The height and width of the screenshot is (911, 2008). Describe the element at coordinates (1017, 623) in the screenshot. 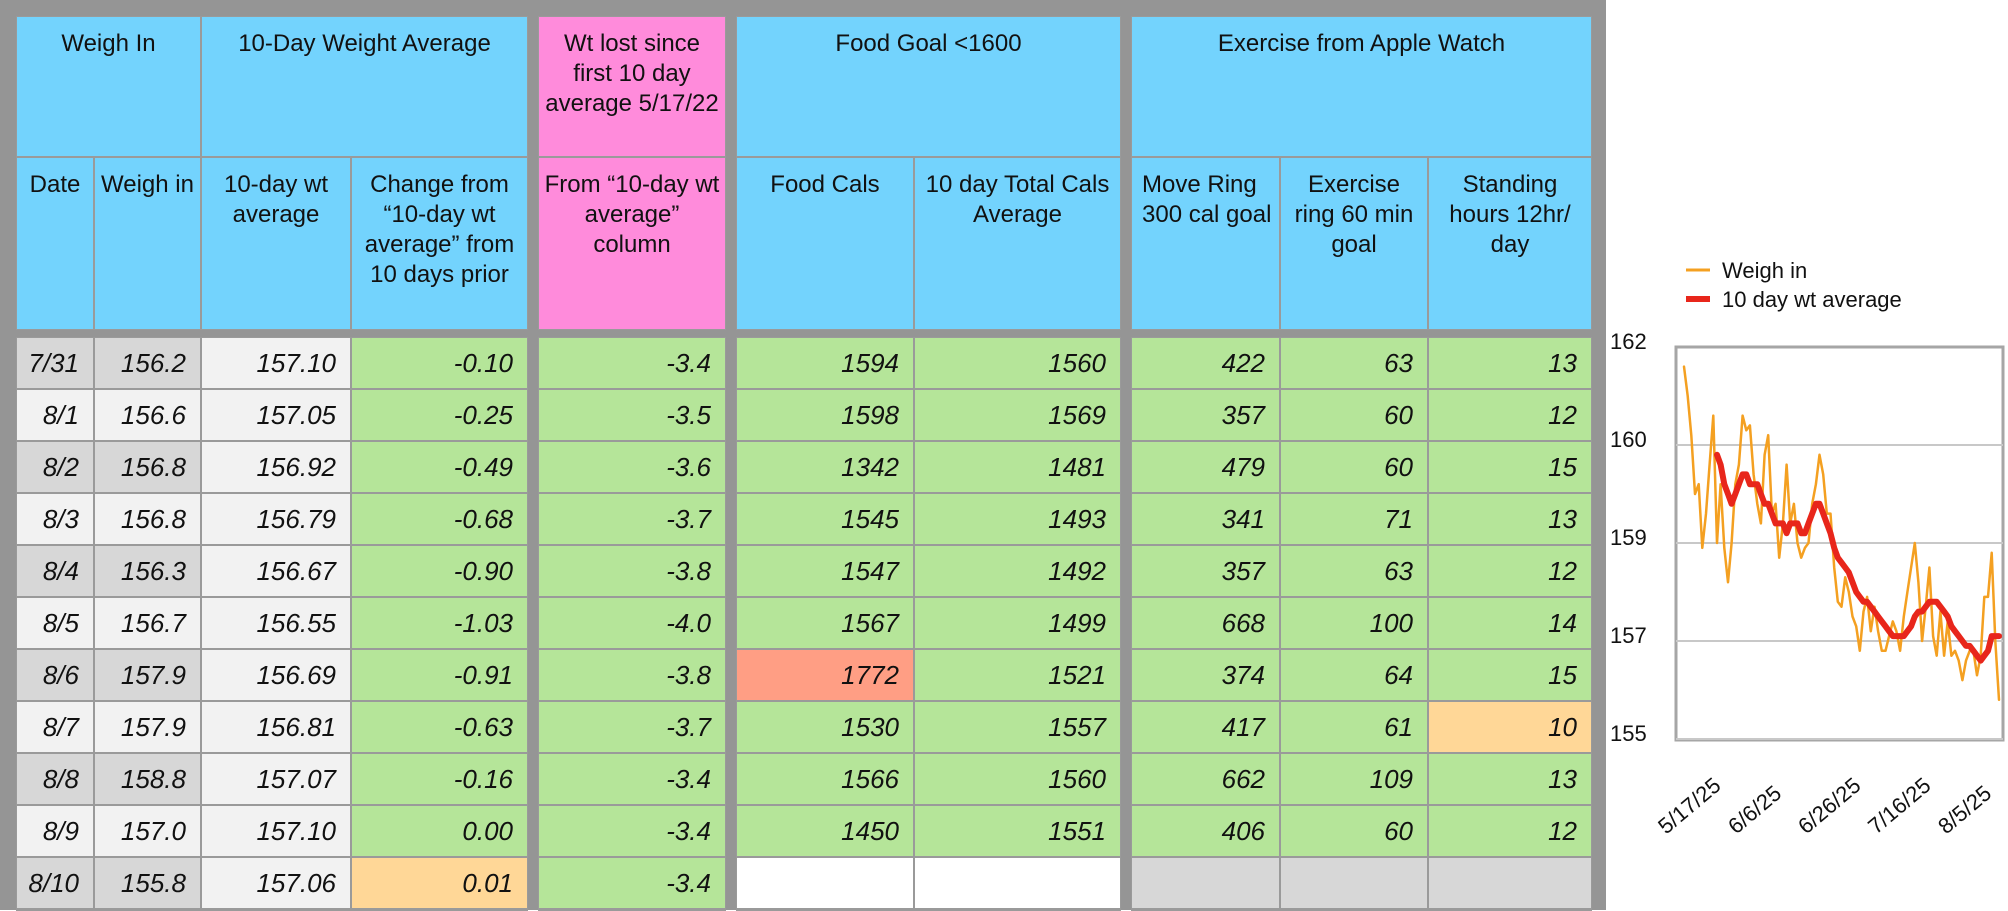

I see `cell-ten-day-cals-avg: 1499` at that location.